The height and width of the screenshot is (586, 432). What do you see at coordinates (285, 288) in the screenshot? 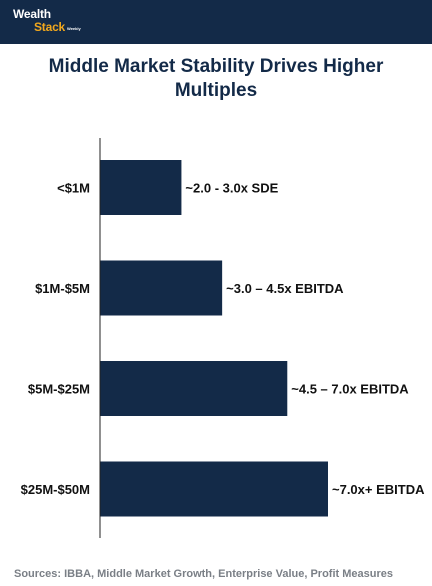
I see `data-label: ~3.0 – 4.5x EBITDA` at bounding box center [285, 288].